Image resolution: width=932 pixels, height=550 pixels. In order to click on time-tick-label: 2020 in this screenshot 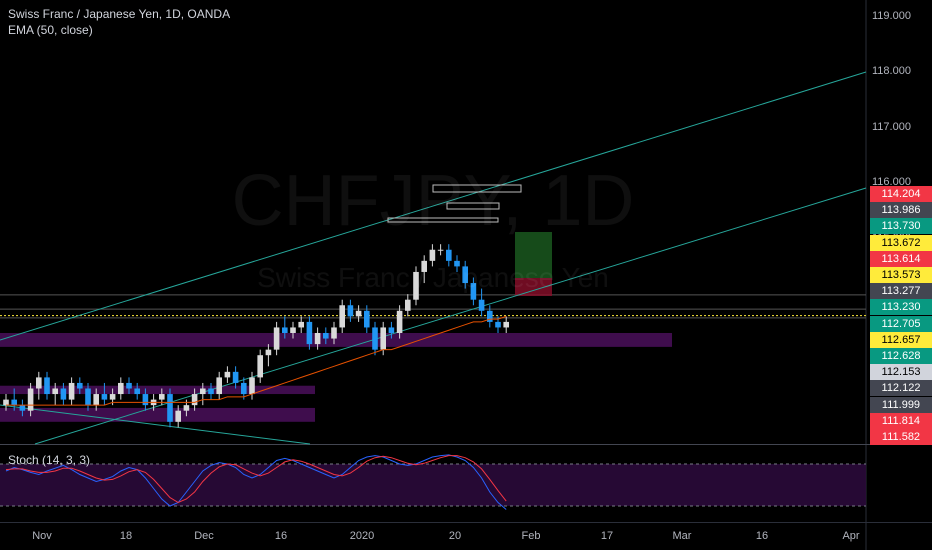, I will do `click(362, 536)`.